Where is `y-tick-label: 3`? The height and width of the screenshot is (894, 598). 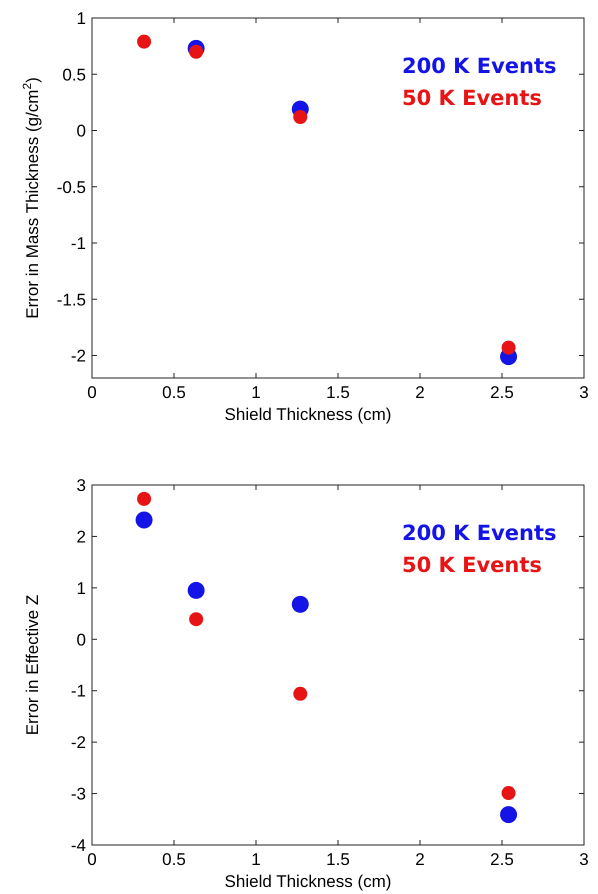
y-tick-label: 3 is located at coordinates (81, 485).